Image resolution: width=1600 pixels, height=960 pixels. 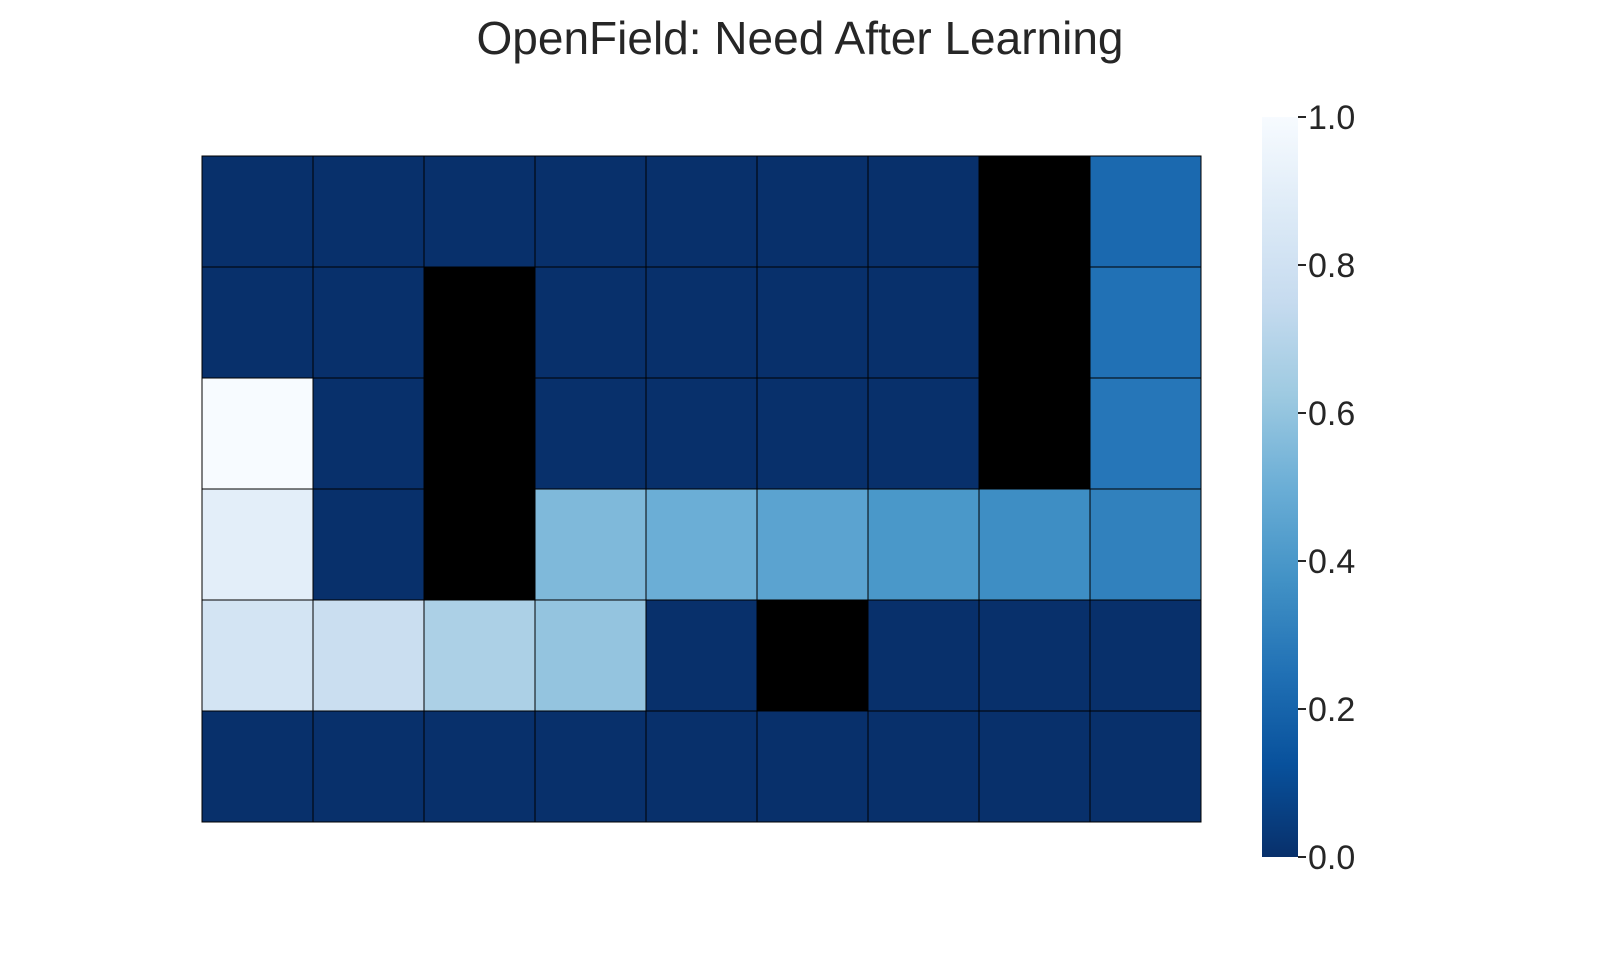 I want to click on chart-title: OpenField: Need After Learning, so click(x=800, y=38).